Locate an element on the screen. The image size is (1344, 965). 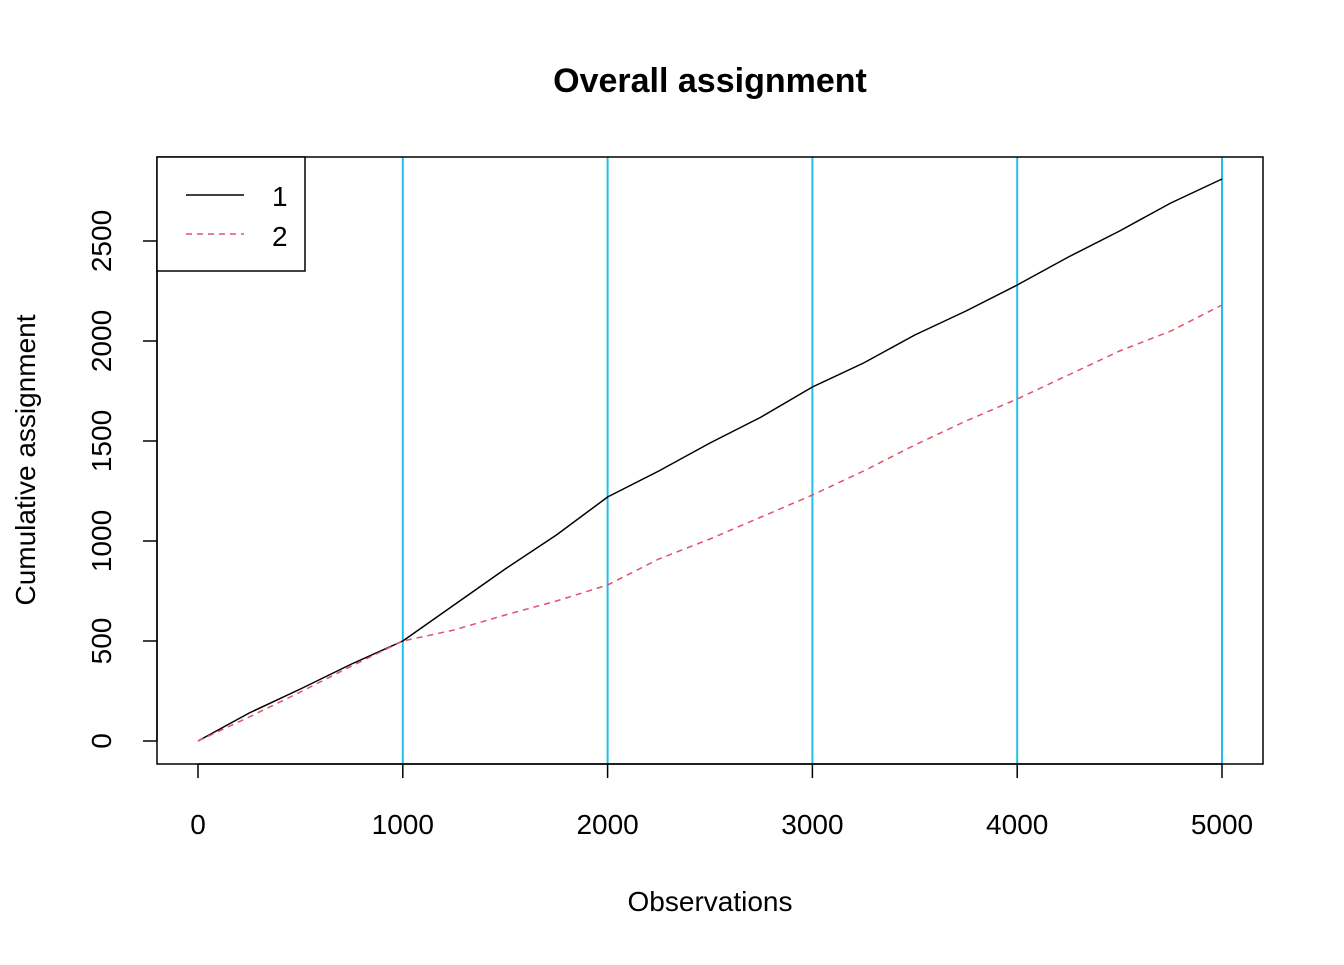
legend-box is located at coordinates (231, 214).